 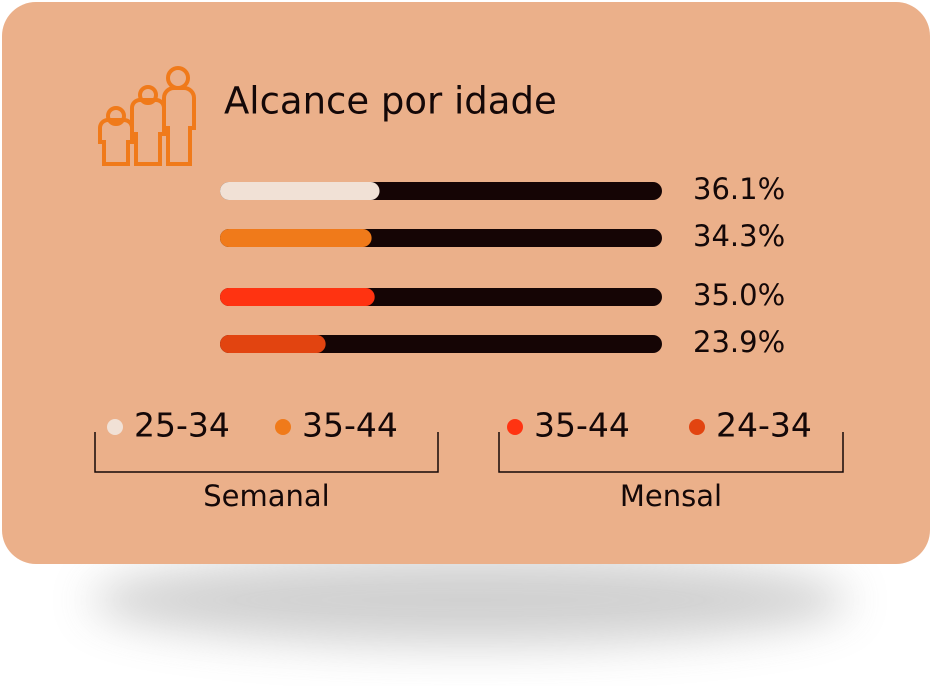 What do you see at coordinates (739, 295) in the screenshot?
I see `value-label: 35.0%` at bounding box center [739, 295].